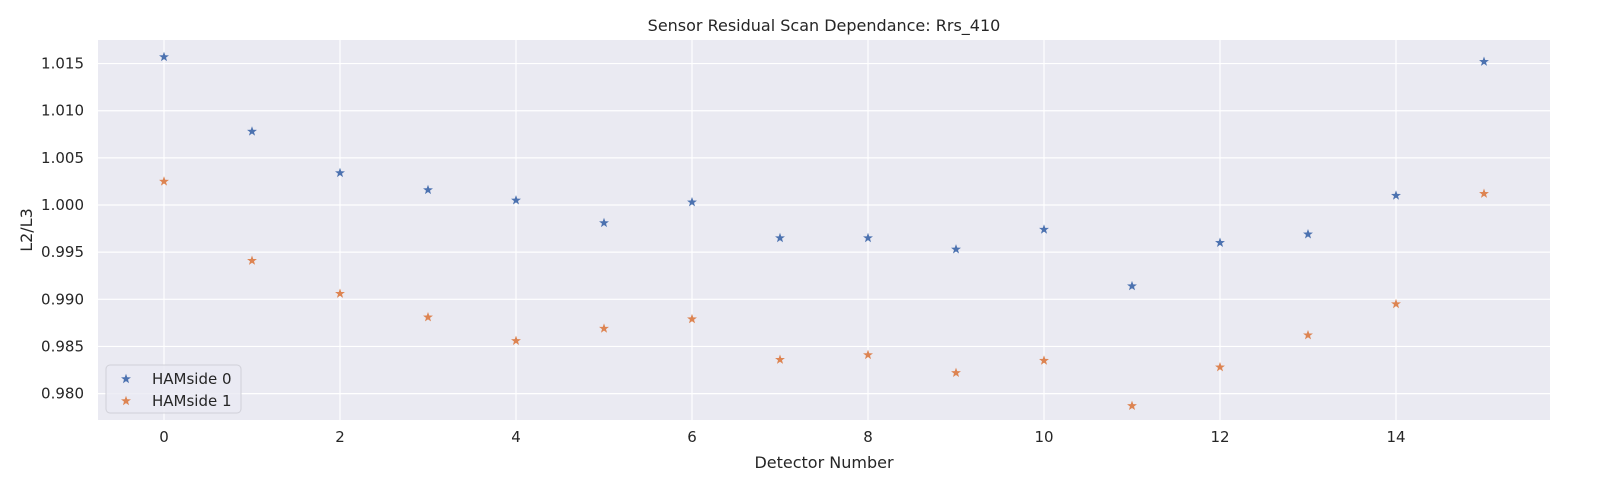  Describe the element at coordinates (62, 111) in the screenshot. I see `y-tick-label: 1.010` at that location.